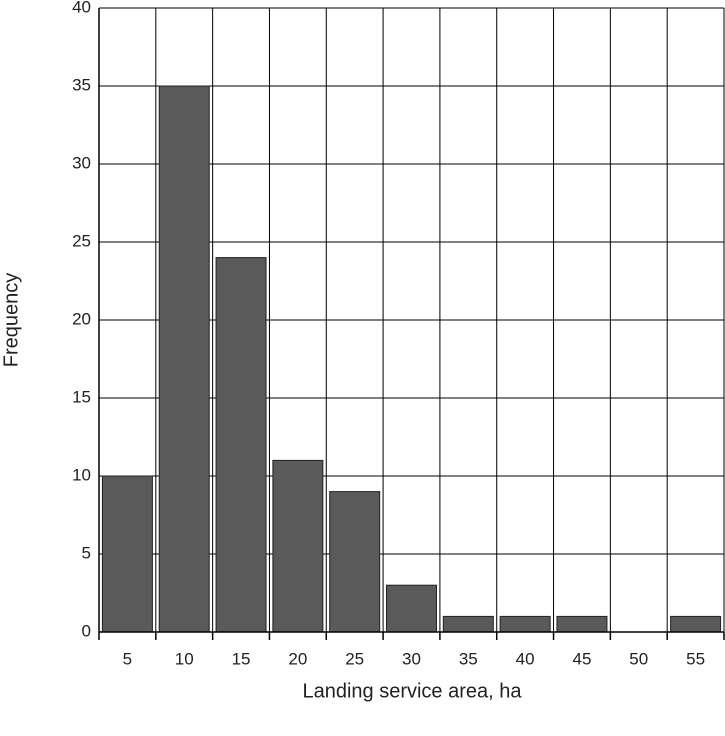 The image size is (725, 736). I want to click on y-axis-title: Frequency, so click(11, 320).